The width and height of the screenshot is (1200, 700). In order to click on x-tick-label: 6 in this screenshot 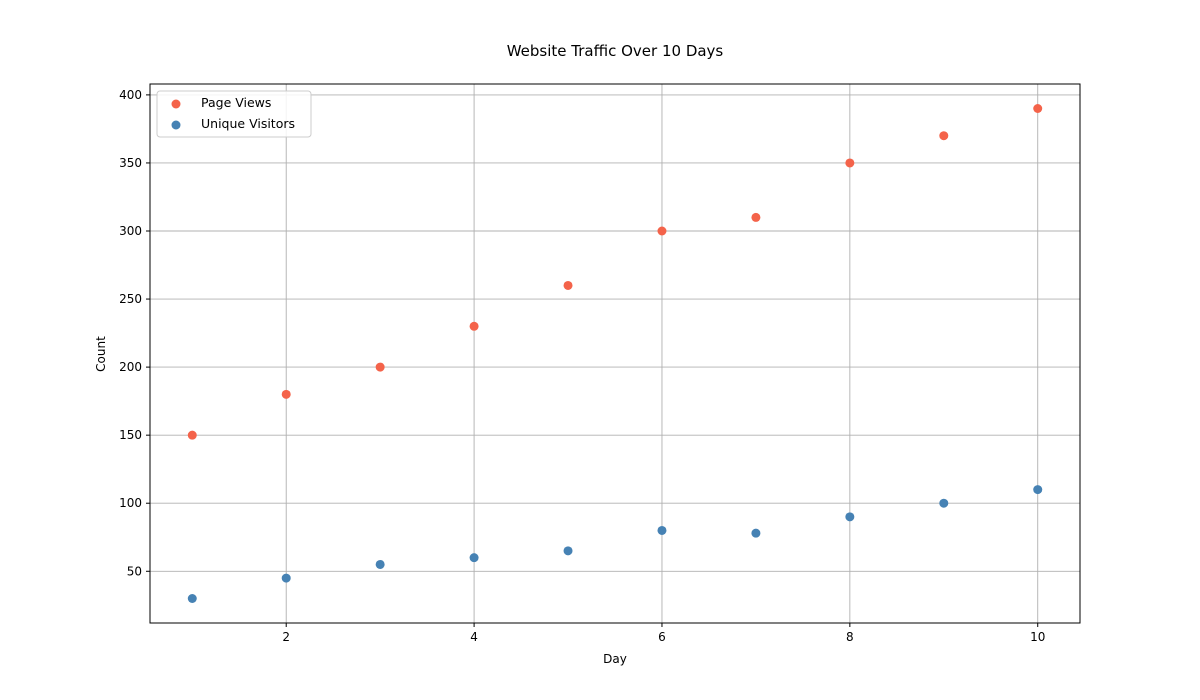, I will do `click(662, 637)`.